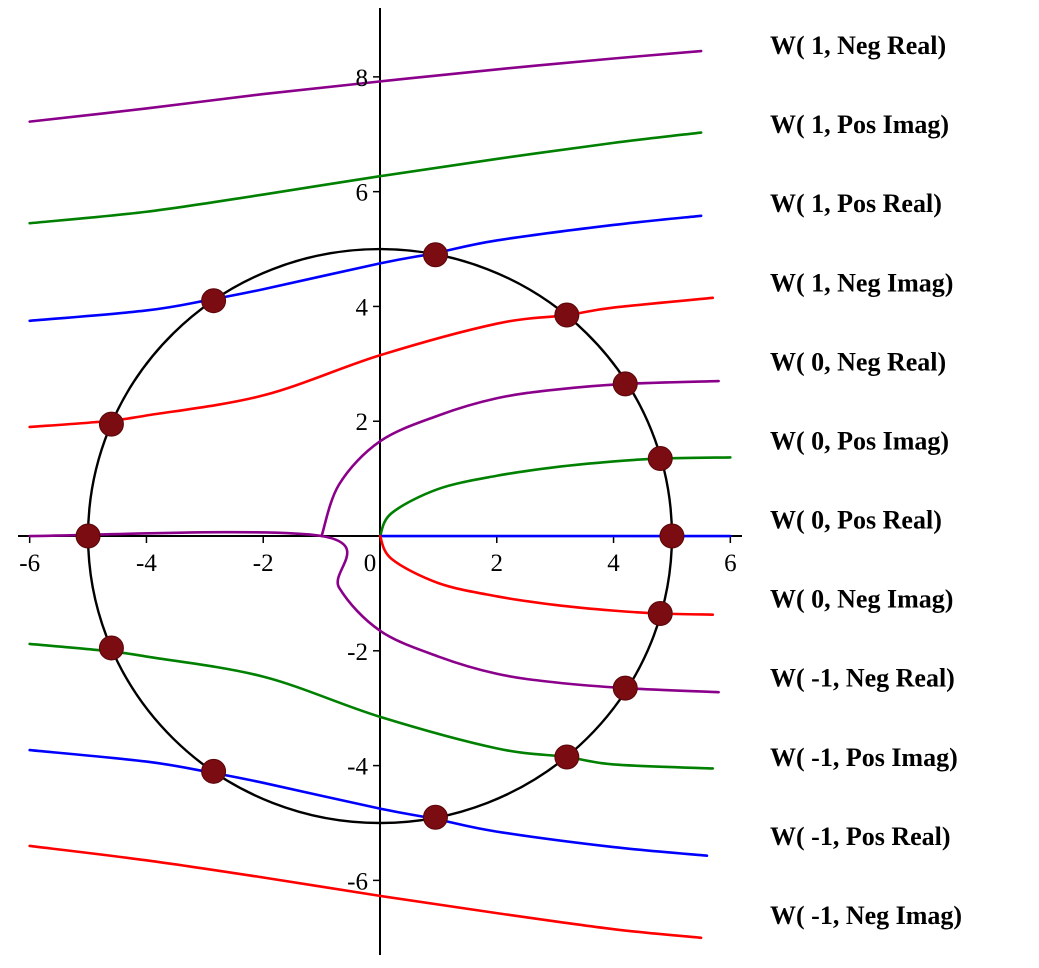 Image resolution: width=1039 pixels, height=968 pixels. I want to click on x-tick-label: 0, so click(370, 563).